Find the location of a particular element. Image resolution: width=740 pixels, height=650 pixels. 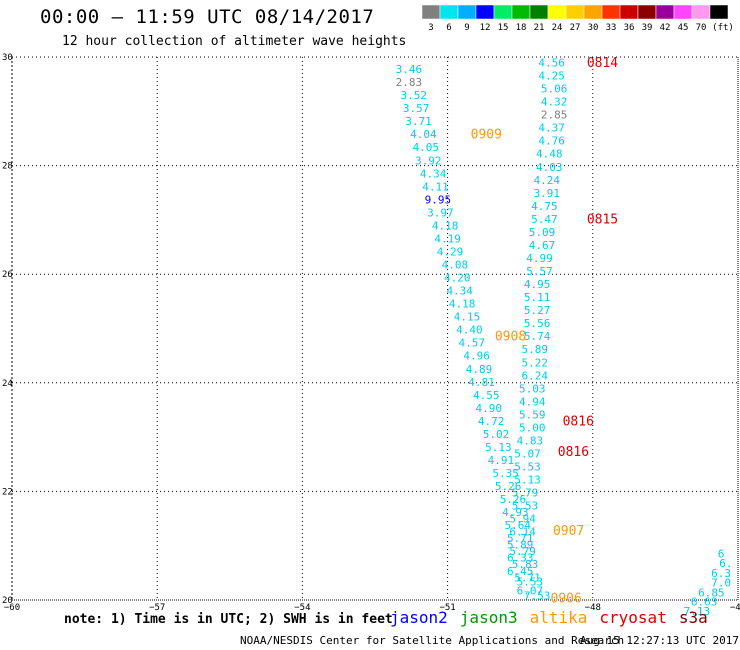

pass-date-label: 0907 is located at coordinates (568, 531).